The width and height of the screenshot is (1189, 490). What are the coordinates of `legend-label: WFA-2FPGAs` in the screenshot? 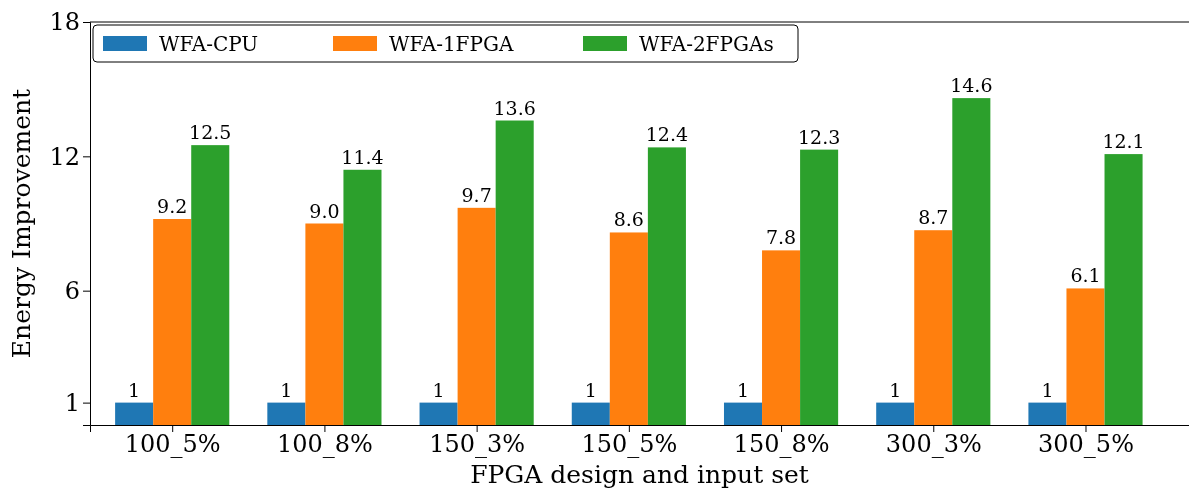 It's located at (706, 44).